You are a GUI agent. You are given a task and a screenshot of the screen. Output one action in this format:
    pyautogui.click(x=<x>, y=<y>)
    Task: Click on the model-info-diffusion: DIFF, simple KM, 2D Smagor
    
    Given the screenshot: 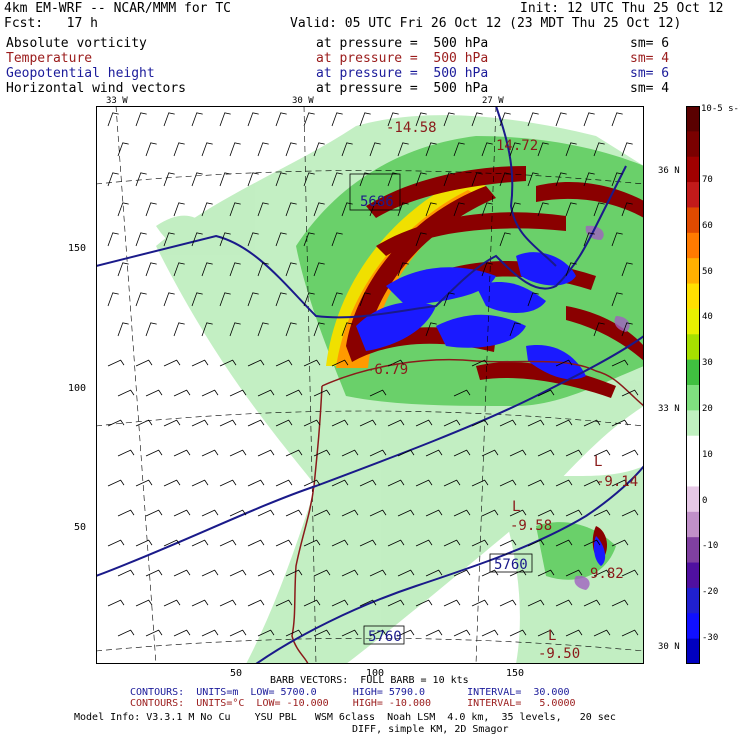 What is the action you would take?
    pyautogui.click(x=430, y=729)
    